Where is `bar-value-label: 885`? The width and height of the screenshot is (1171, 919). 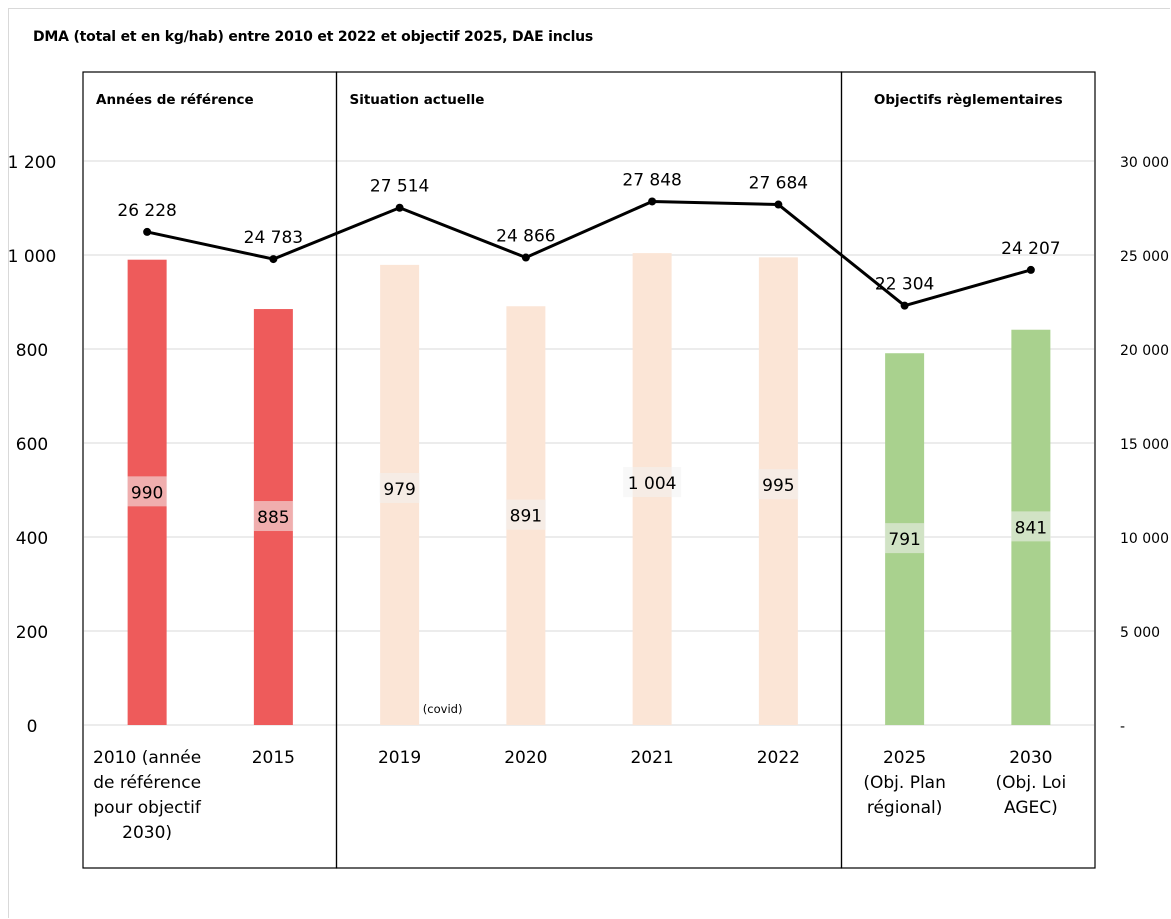
bar-value-label: 885 is located at coordinates (273, 518).